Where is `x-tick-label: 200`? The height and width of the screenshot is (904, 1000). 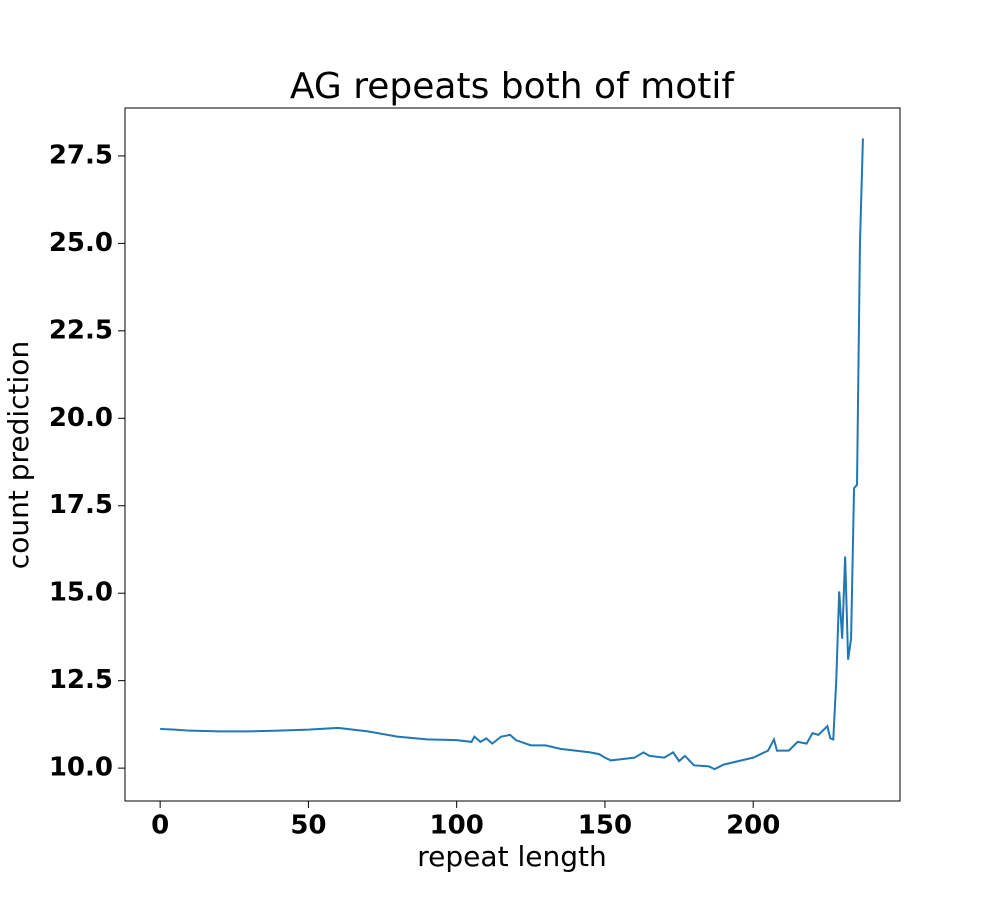
x-tick-label: 200 is located at coordinates (753, 826).